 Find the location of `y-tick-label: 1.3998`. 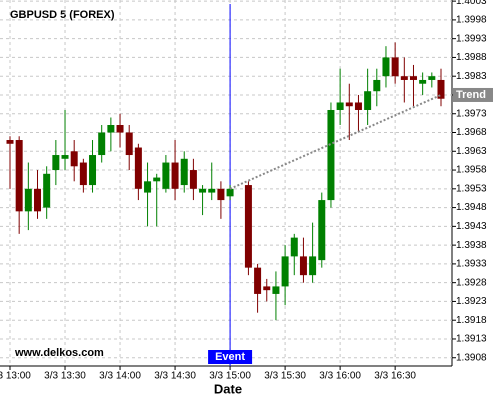

y-tick-label: 1.3998 is located at coordinates (471, 20).